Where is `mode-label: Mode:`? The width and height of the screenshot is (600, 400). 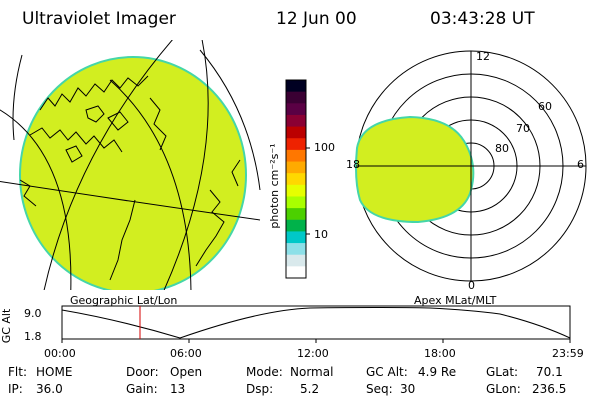
mode-label: Mode: is located at coordinates (264, 372).